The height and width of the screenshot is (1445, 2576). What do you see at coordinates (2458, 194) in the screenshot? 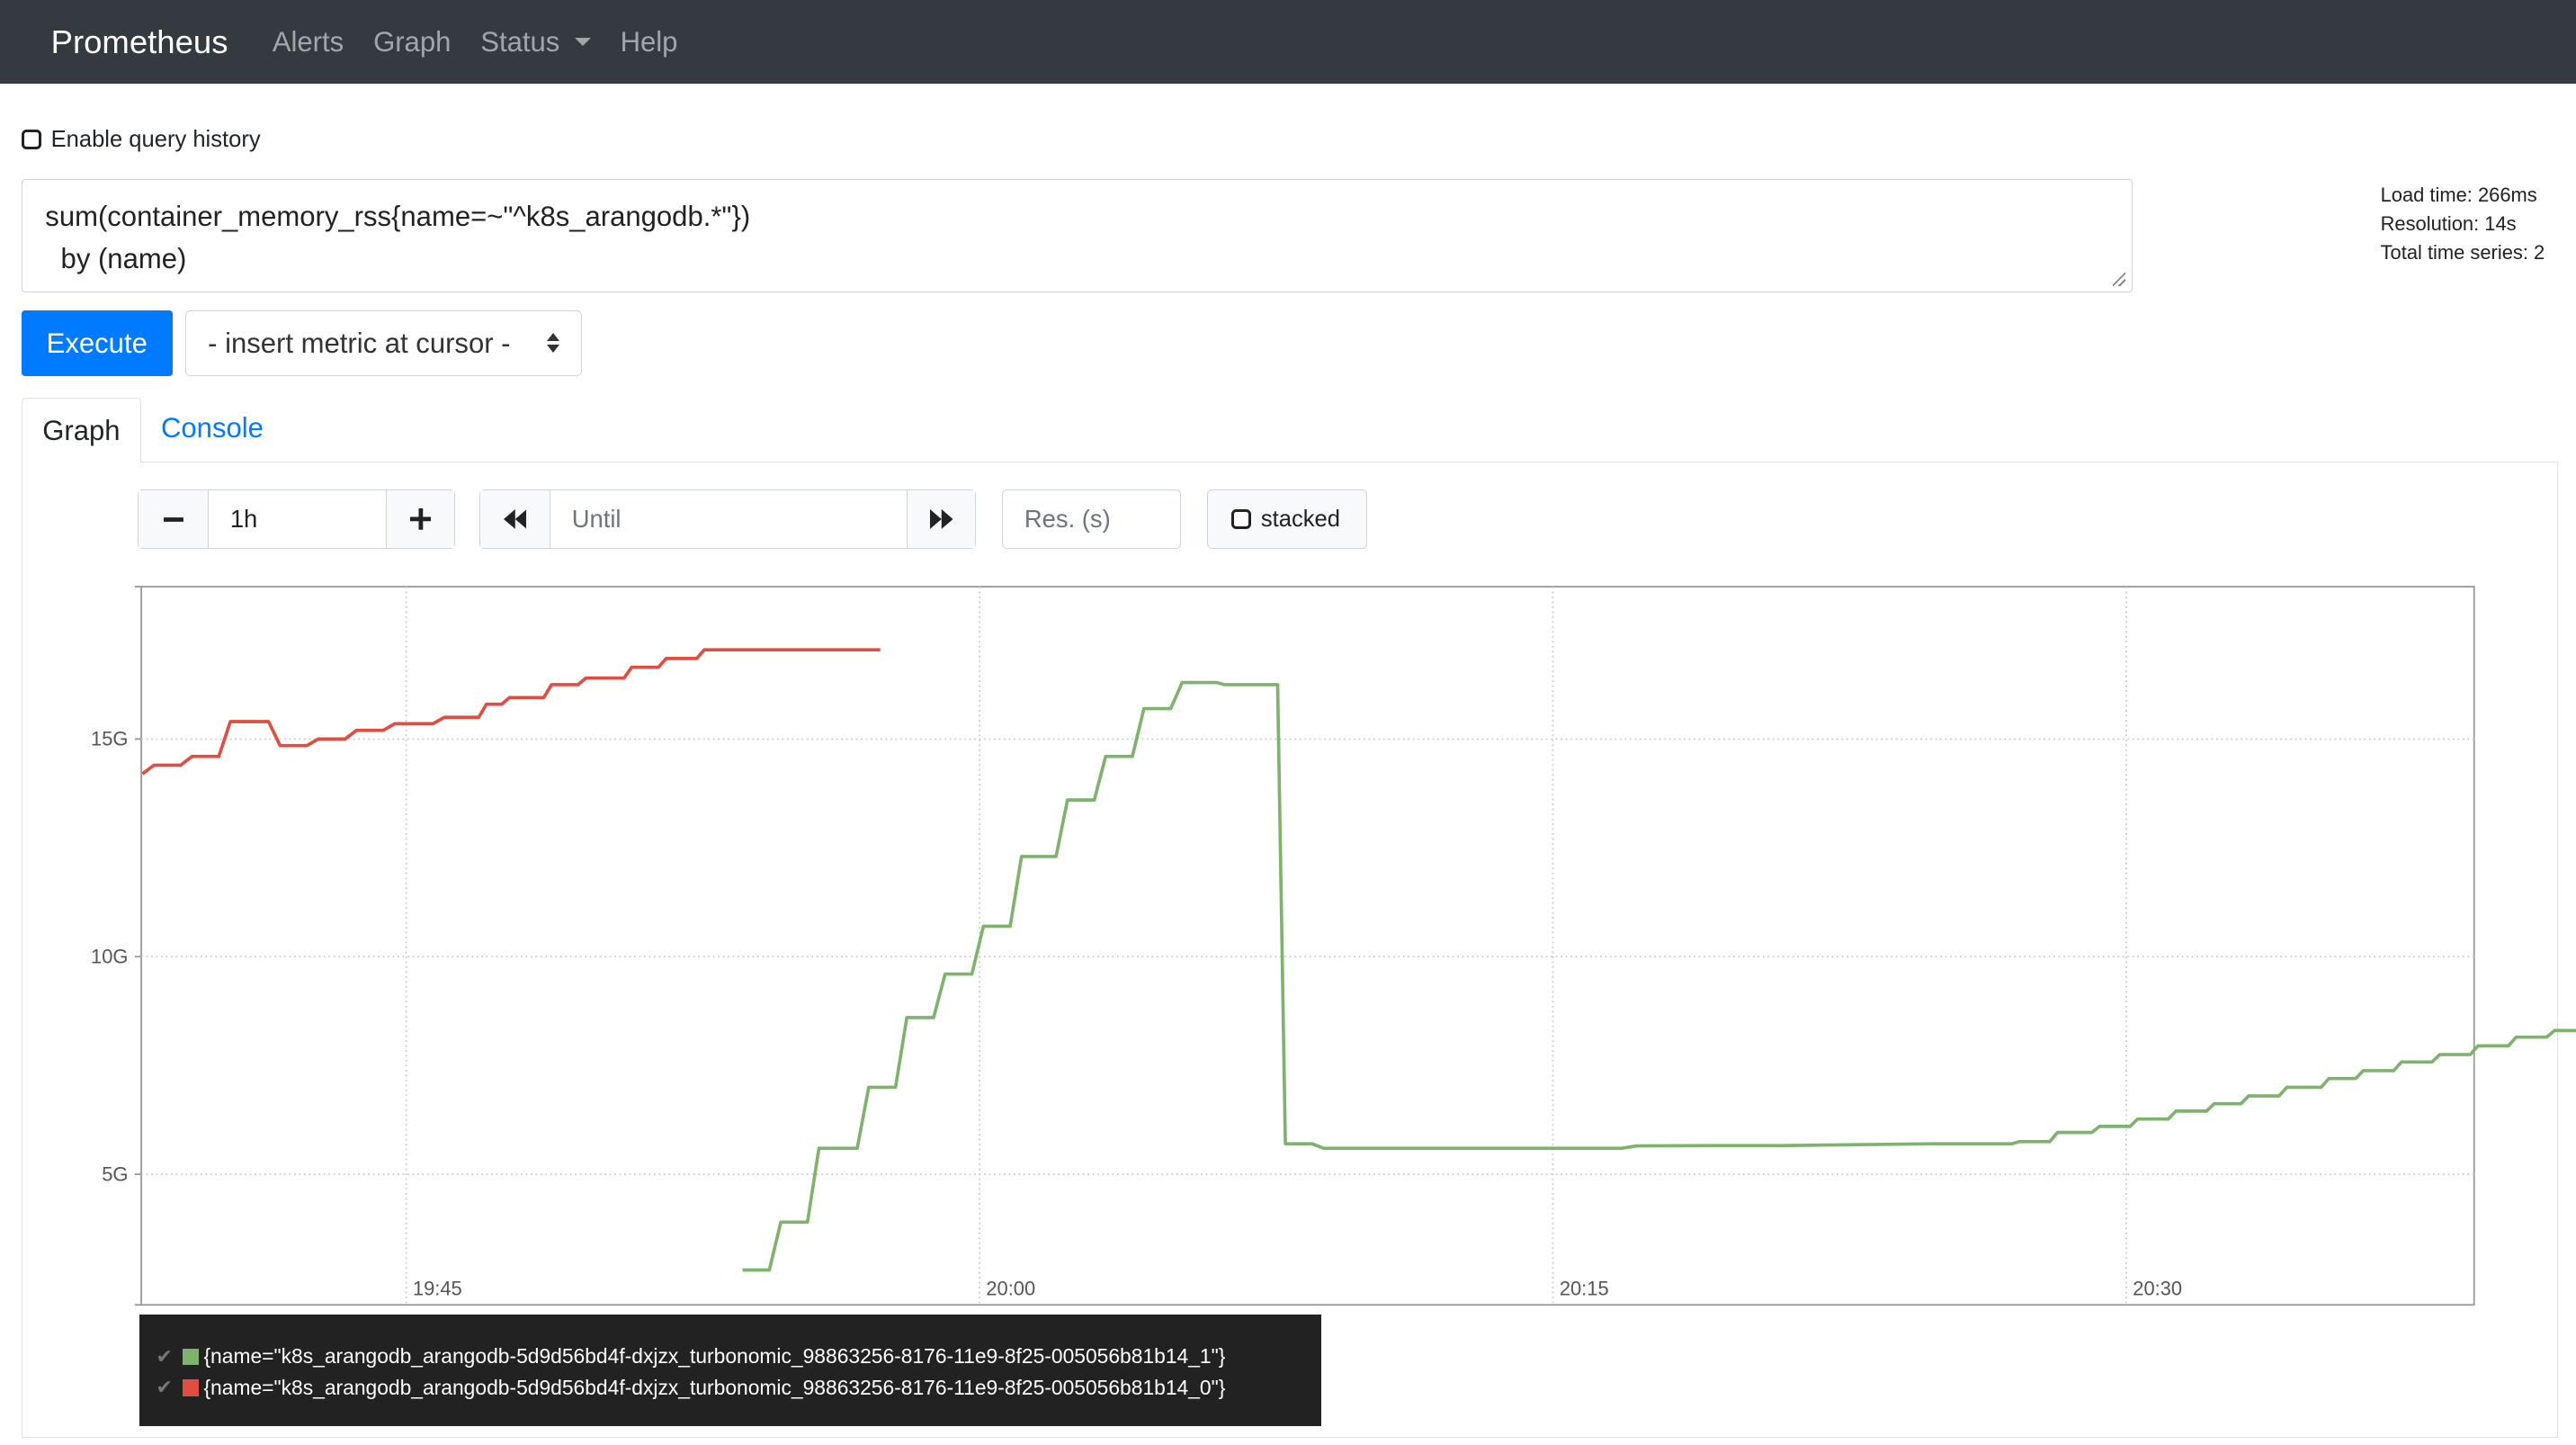
I see `load-time: Load time: 266ms` at bounding box center [2458, 194].